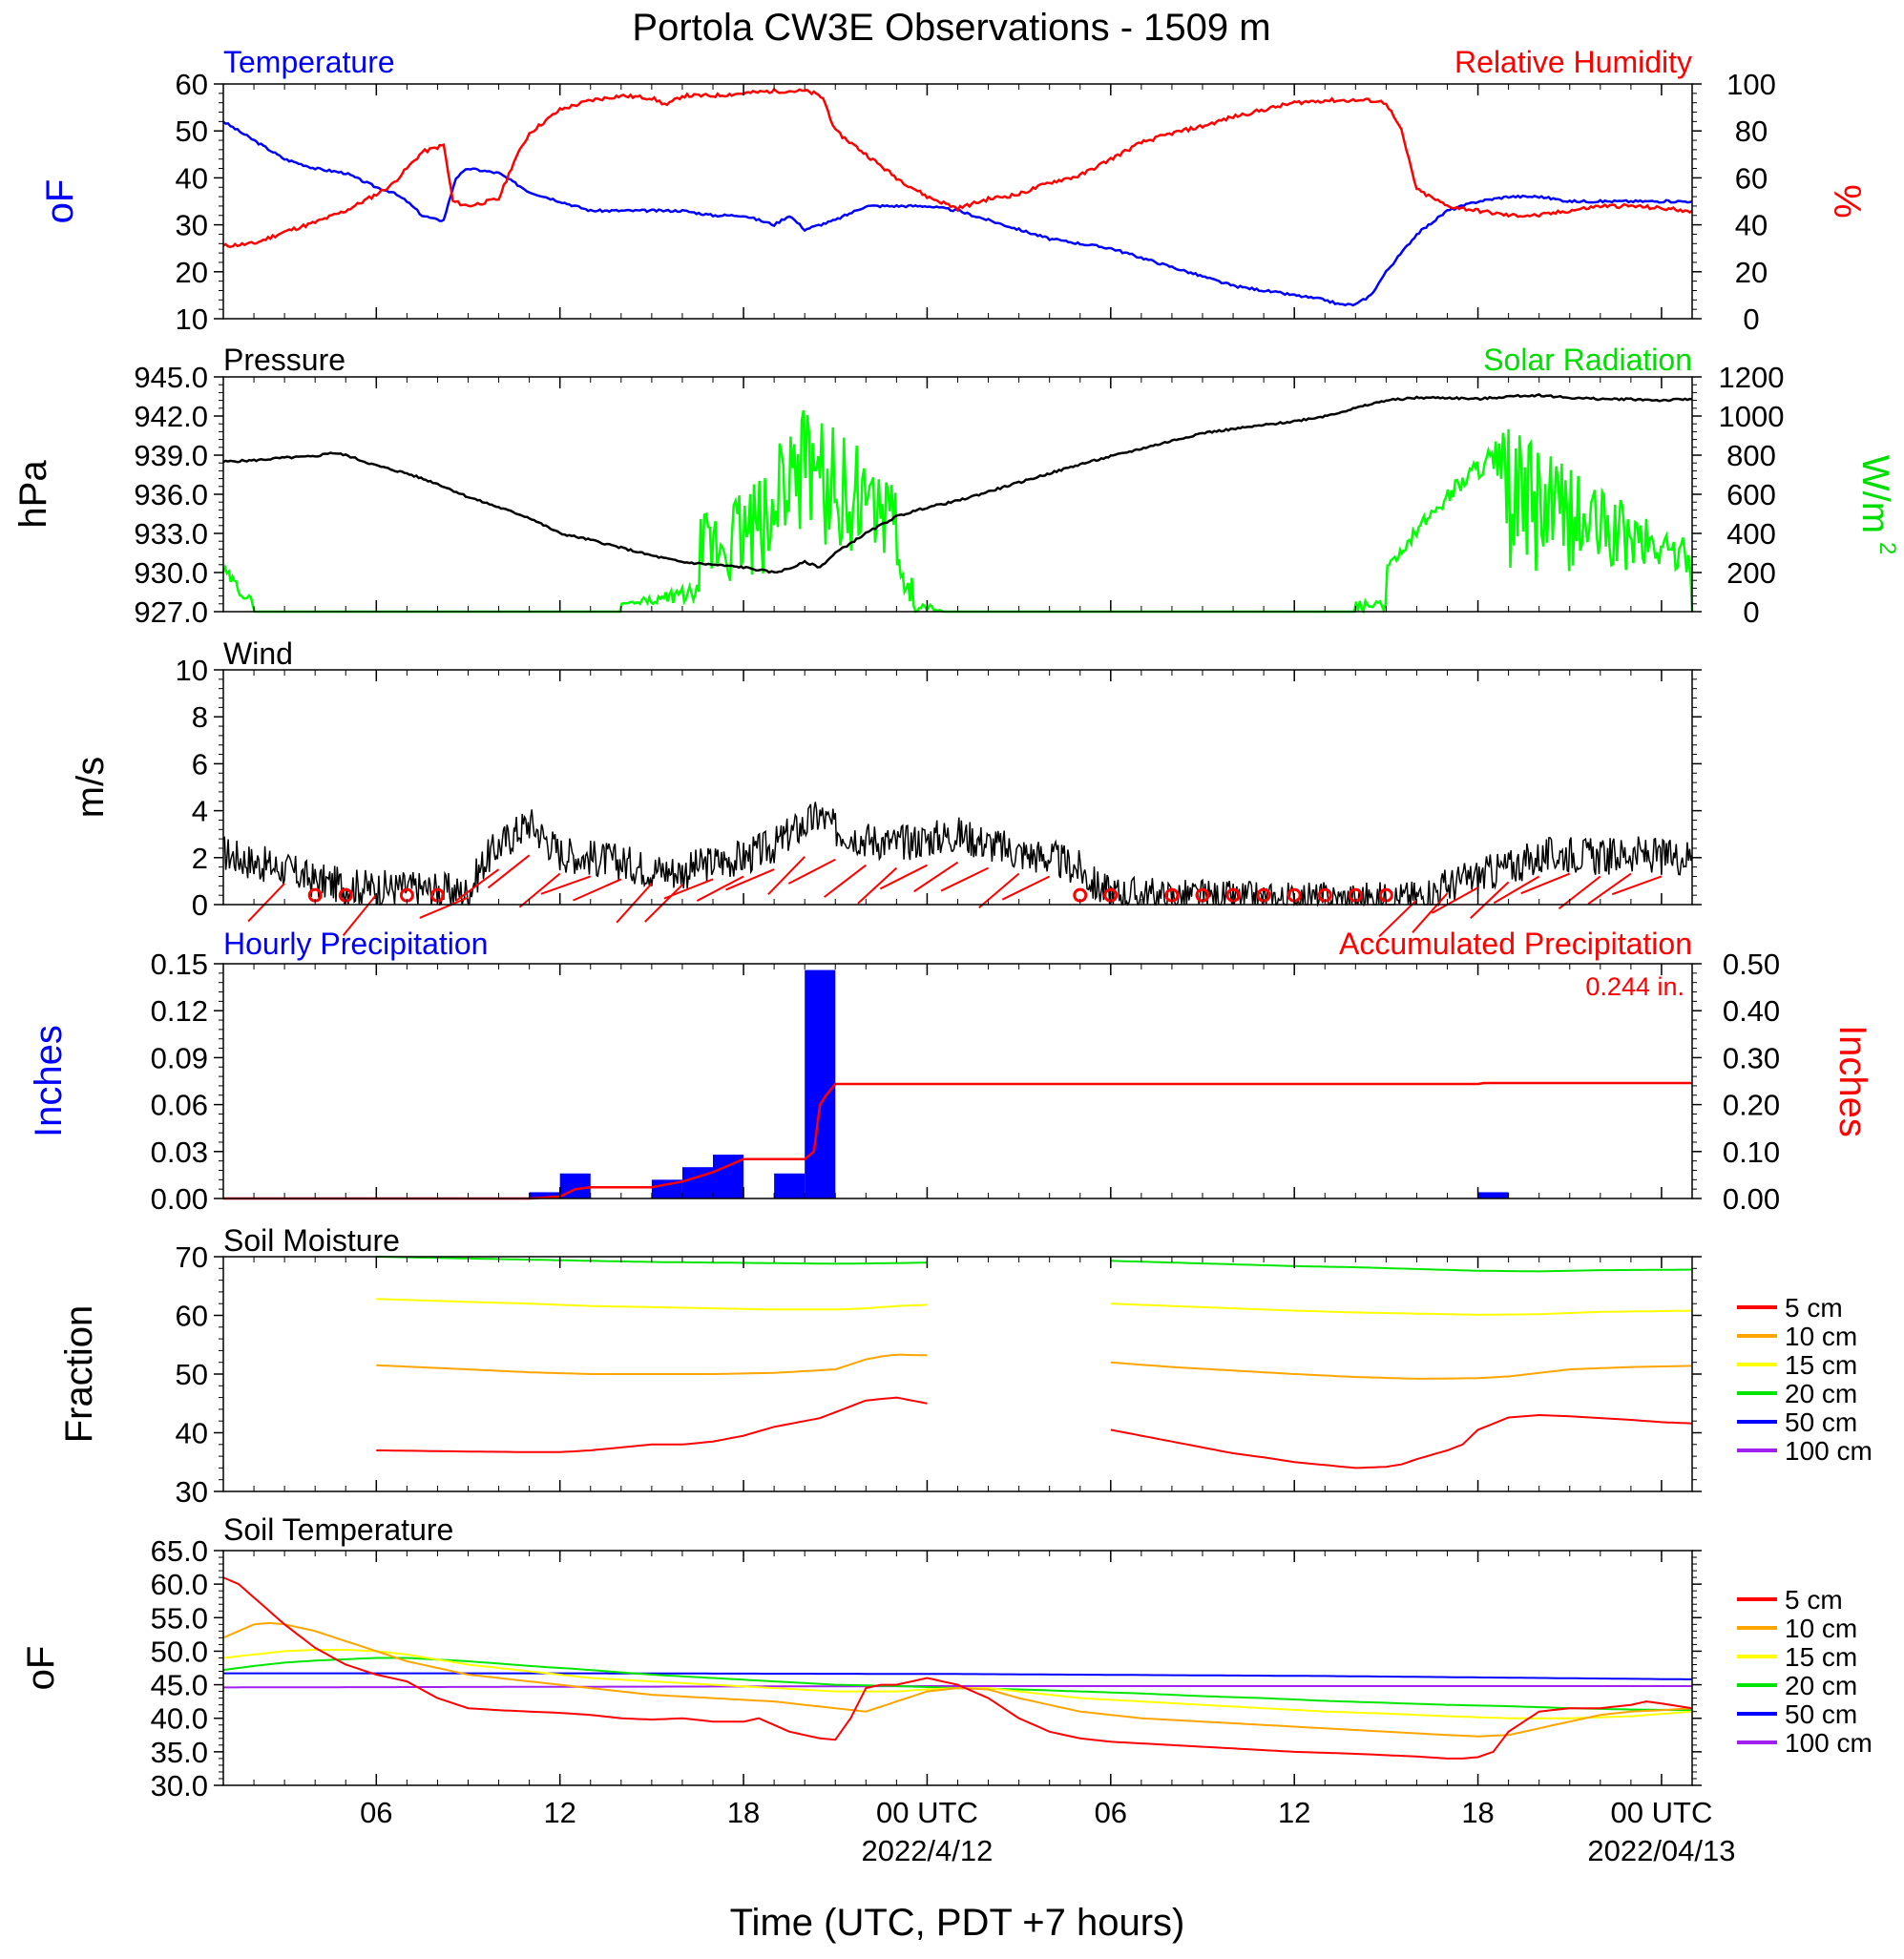 The height and width of the screenshot is (1959, 1904). What do you see at coordinates (957, 854) in the screenshot?
I see `wind-speed-line` at bounding box center [957, 854].